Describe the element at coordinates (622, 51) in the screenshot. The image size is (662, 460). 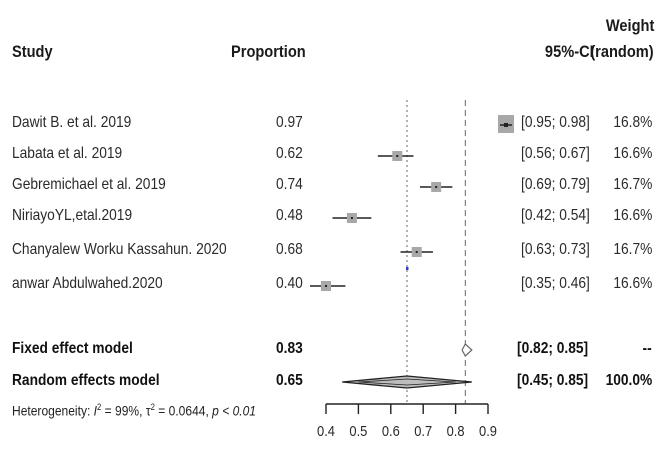
I see `header-random: (random)` at that location.